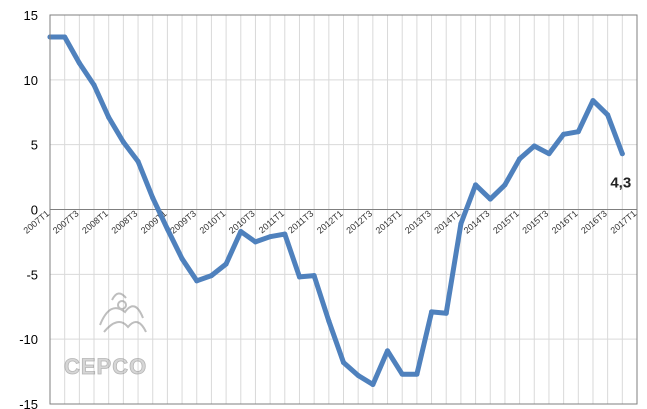 This screenshot has height=409, width=647. I want to click on end-value-label: 4,3, so click(620, 183).